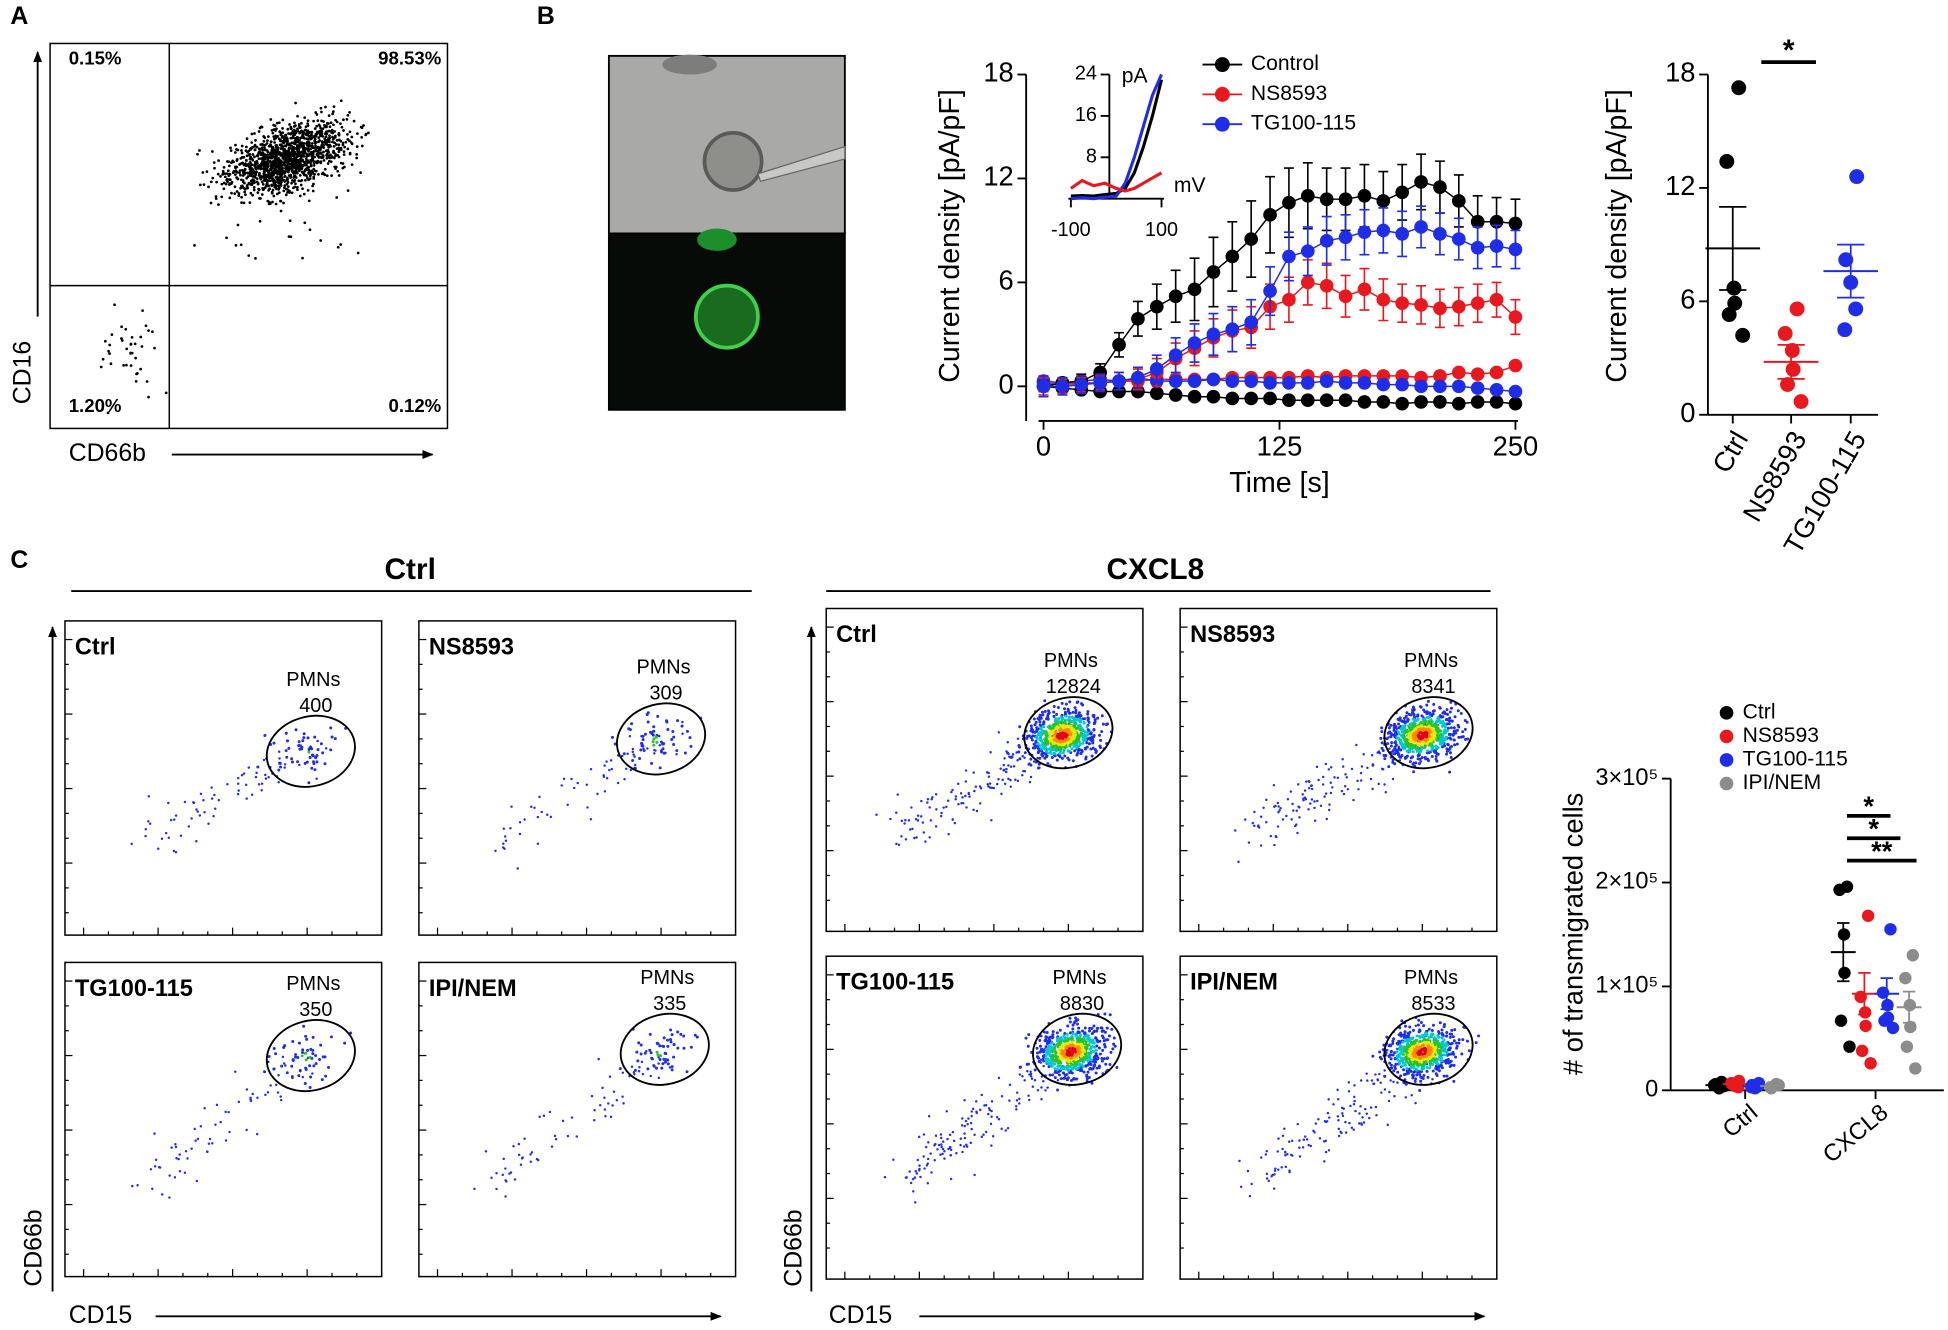 The height and width of the screenshot is (1330, 1948). What do you see at coordinates (661, 739) in the screenshot?
I see `gate` at bounding box center [661, 739].